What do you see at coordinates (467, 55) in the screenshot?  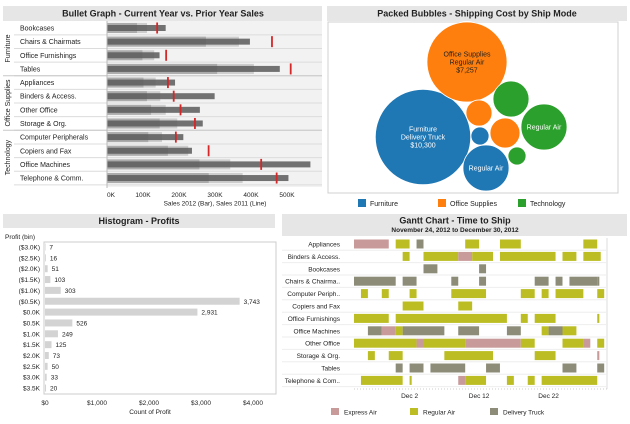 I see `bubble-label: Office Supplies` at bounding box center [467, 55].